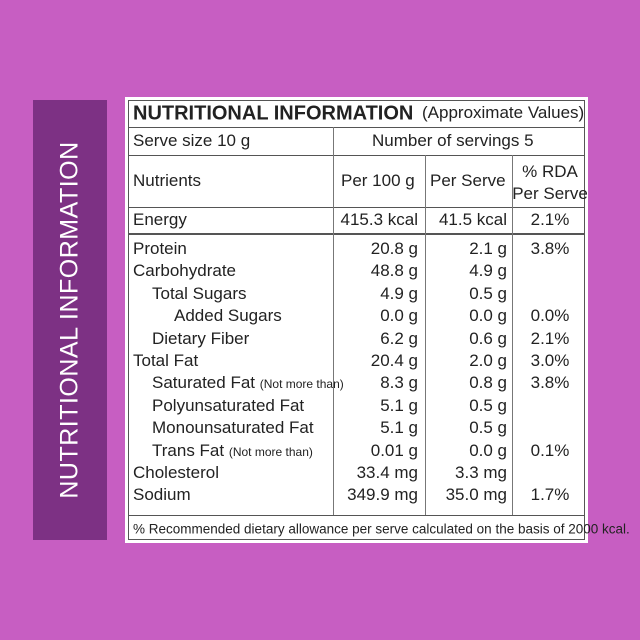  What do you see at coordinates (488, 248) in the screenshot?
I see `per-serve: 2.1 g` at bounding box center [488, 248].